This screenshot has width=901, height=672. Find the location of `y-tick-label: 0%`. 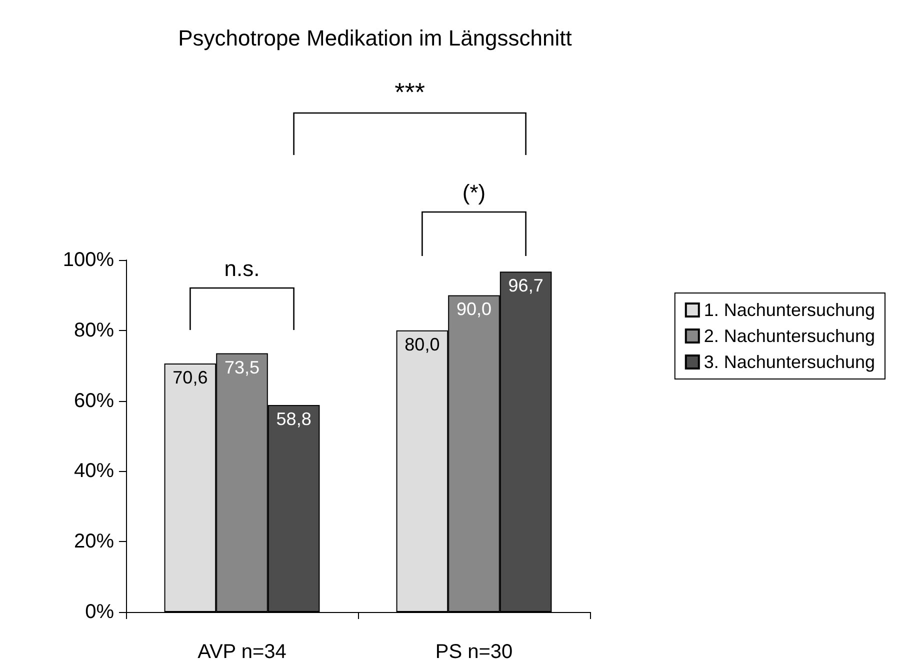

y-tick-label: 0% is located at coordinates (99, 612).